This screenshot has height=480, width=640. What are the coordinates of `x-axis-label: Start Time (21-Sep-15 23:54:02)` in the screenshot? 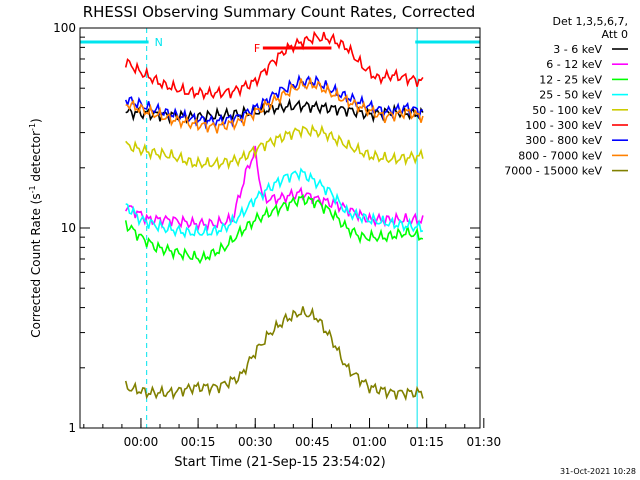 It's located at (279, 462).